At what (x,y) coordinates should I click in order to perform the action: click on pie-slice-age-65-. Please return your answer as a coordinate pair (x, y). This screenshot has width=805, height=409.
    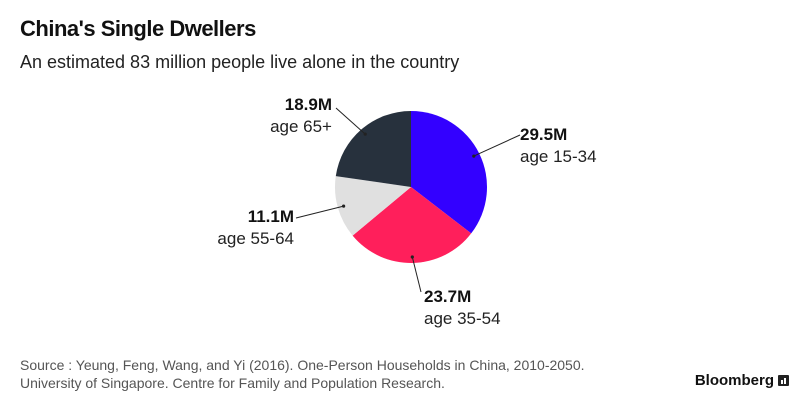
    Looking at the image, I should click on (373, 149).